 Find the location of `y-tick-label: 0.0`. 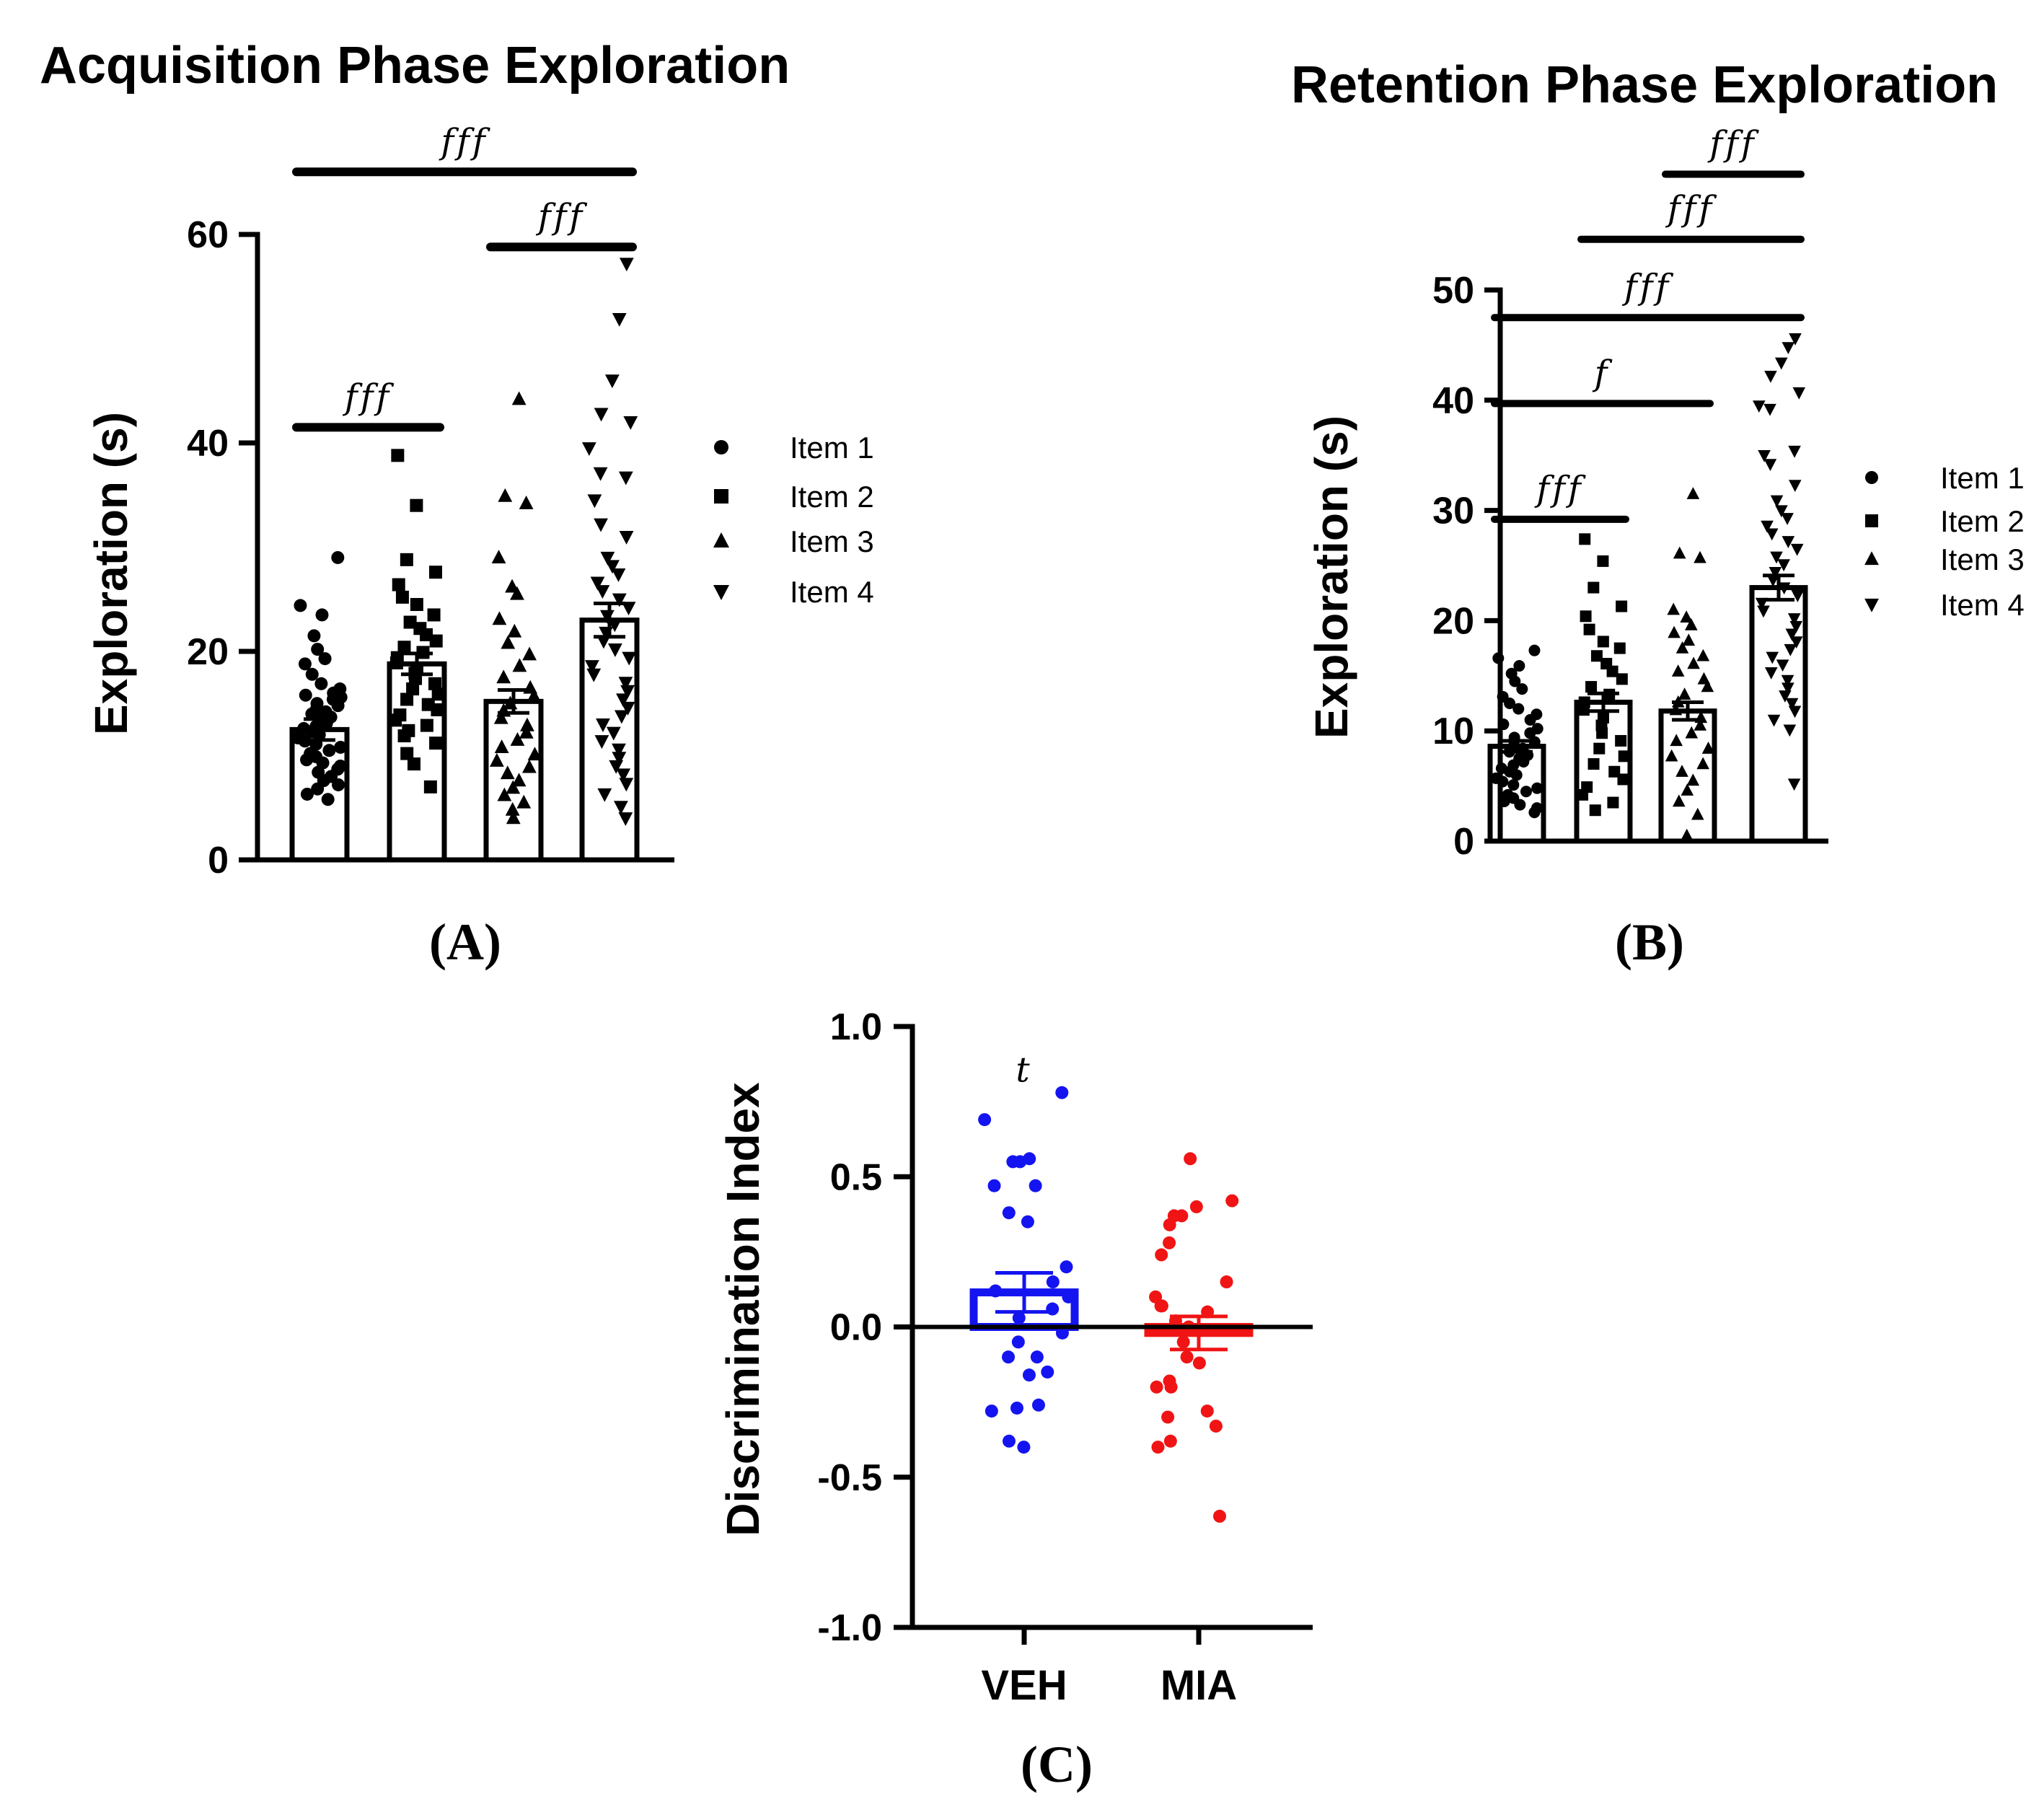

y-tick-label: 0.0 is located at coordinates (856, 1328).